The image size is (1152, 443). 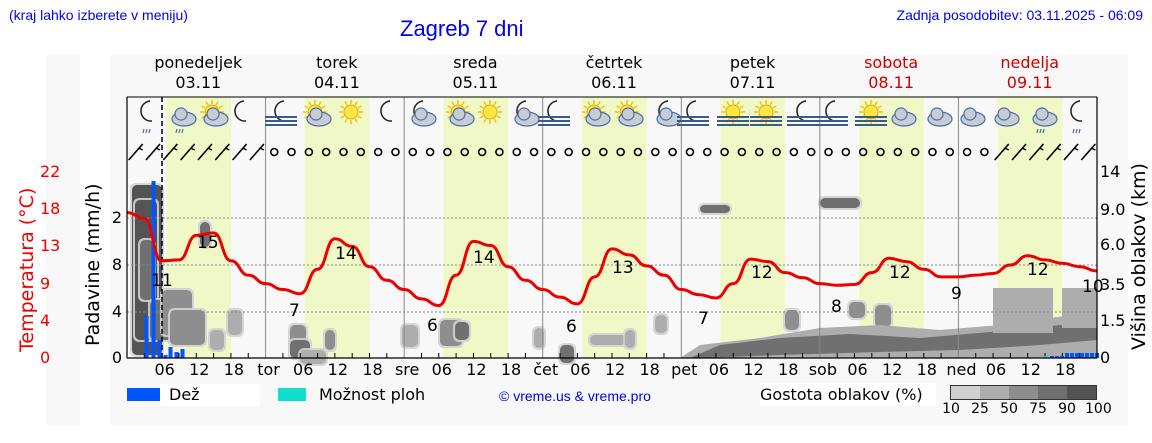 I want to click on max-temp-label: 13, so click(x=623, y=268).